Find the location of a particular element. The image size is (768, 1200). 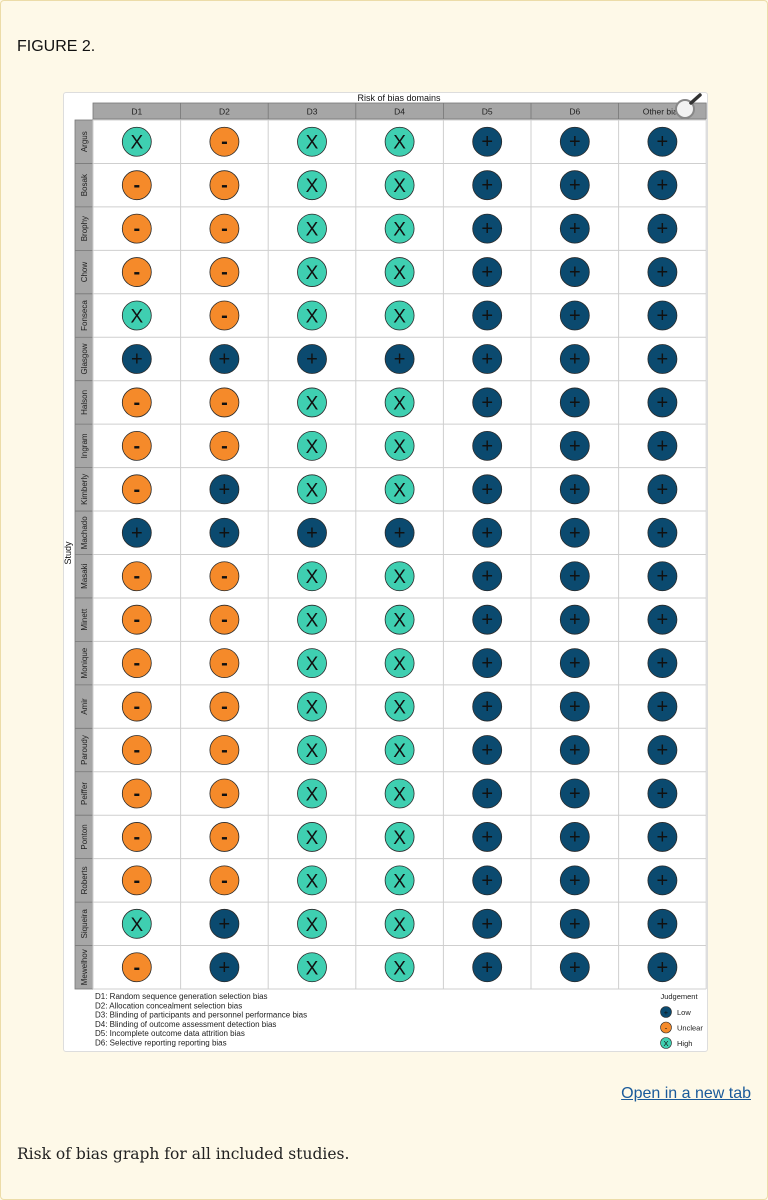

study-label-4: Fonseca is located at coordinates (84, 315).